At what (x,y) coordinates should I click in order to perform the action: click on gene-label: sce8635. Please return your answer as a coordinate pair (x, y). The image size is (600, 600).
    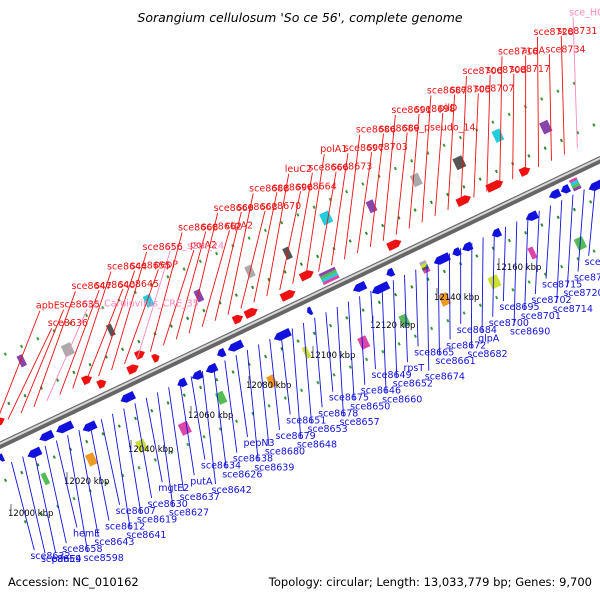
    Looking at the image, I should click on (80, 305).